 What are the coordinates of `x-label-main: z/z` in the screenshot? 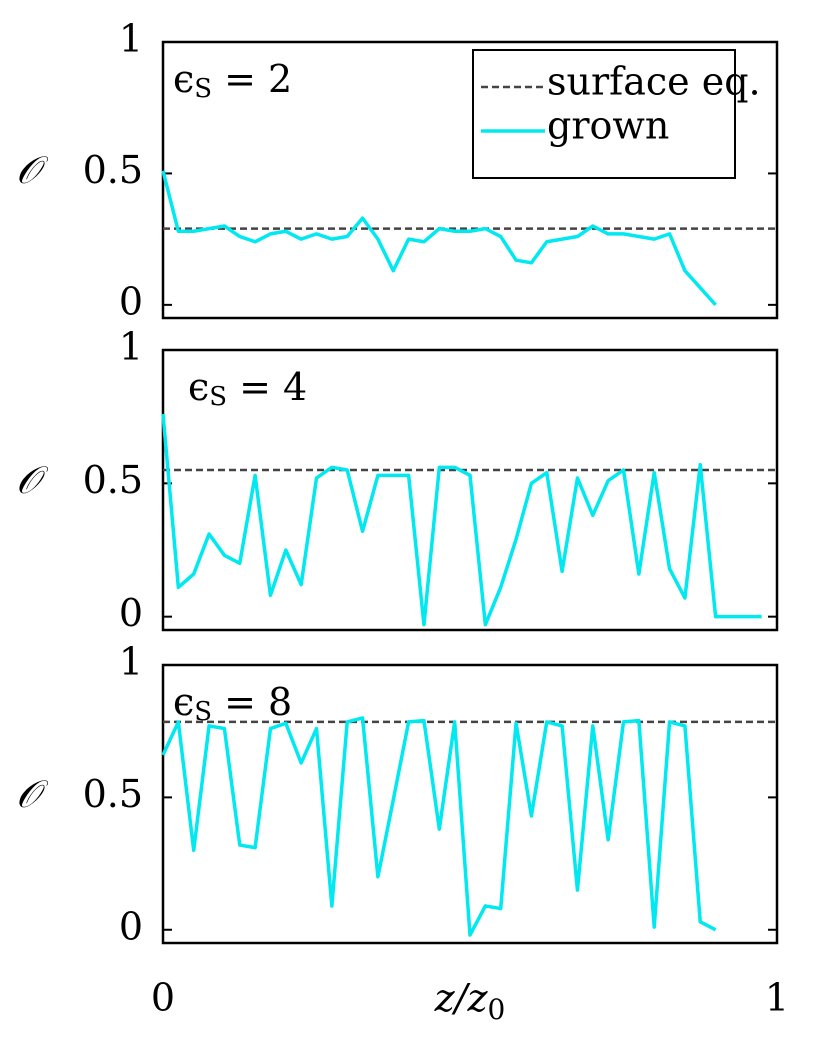 It's located at (461, 998).